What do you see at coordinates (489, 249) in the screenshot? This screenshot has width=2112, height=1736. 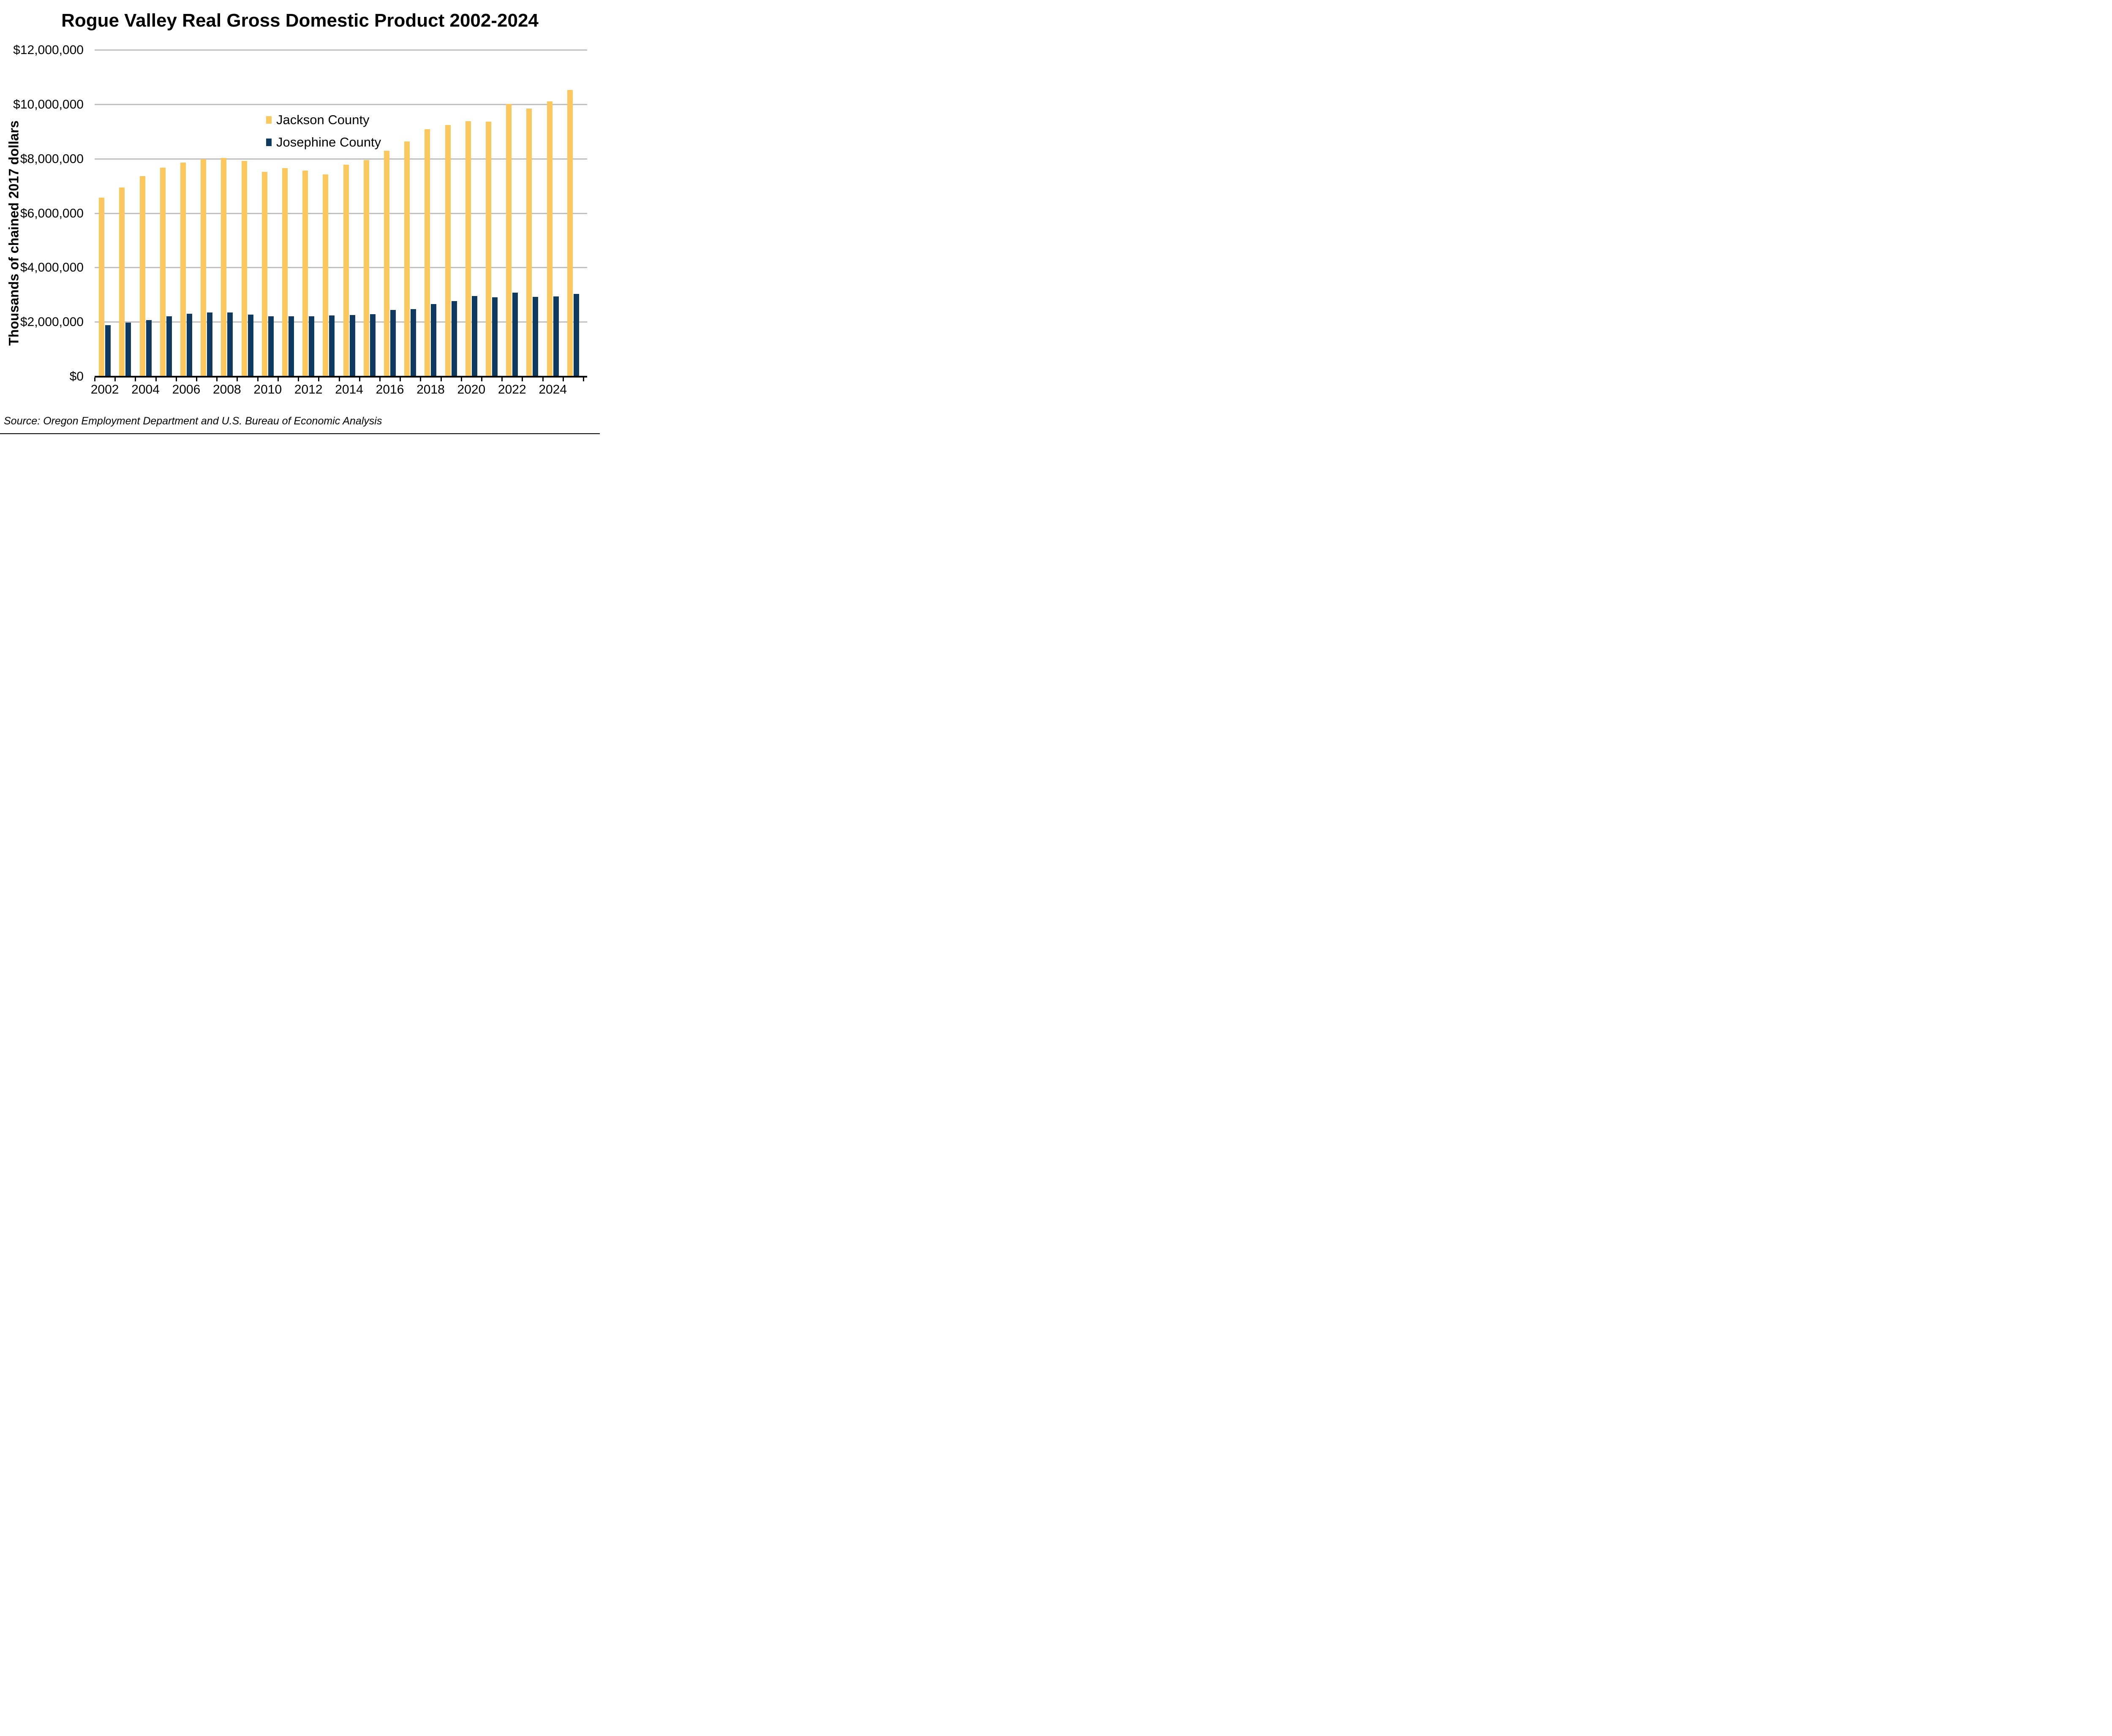 I see `bar-jackson-county-2021` at bounding box center [489, 249].